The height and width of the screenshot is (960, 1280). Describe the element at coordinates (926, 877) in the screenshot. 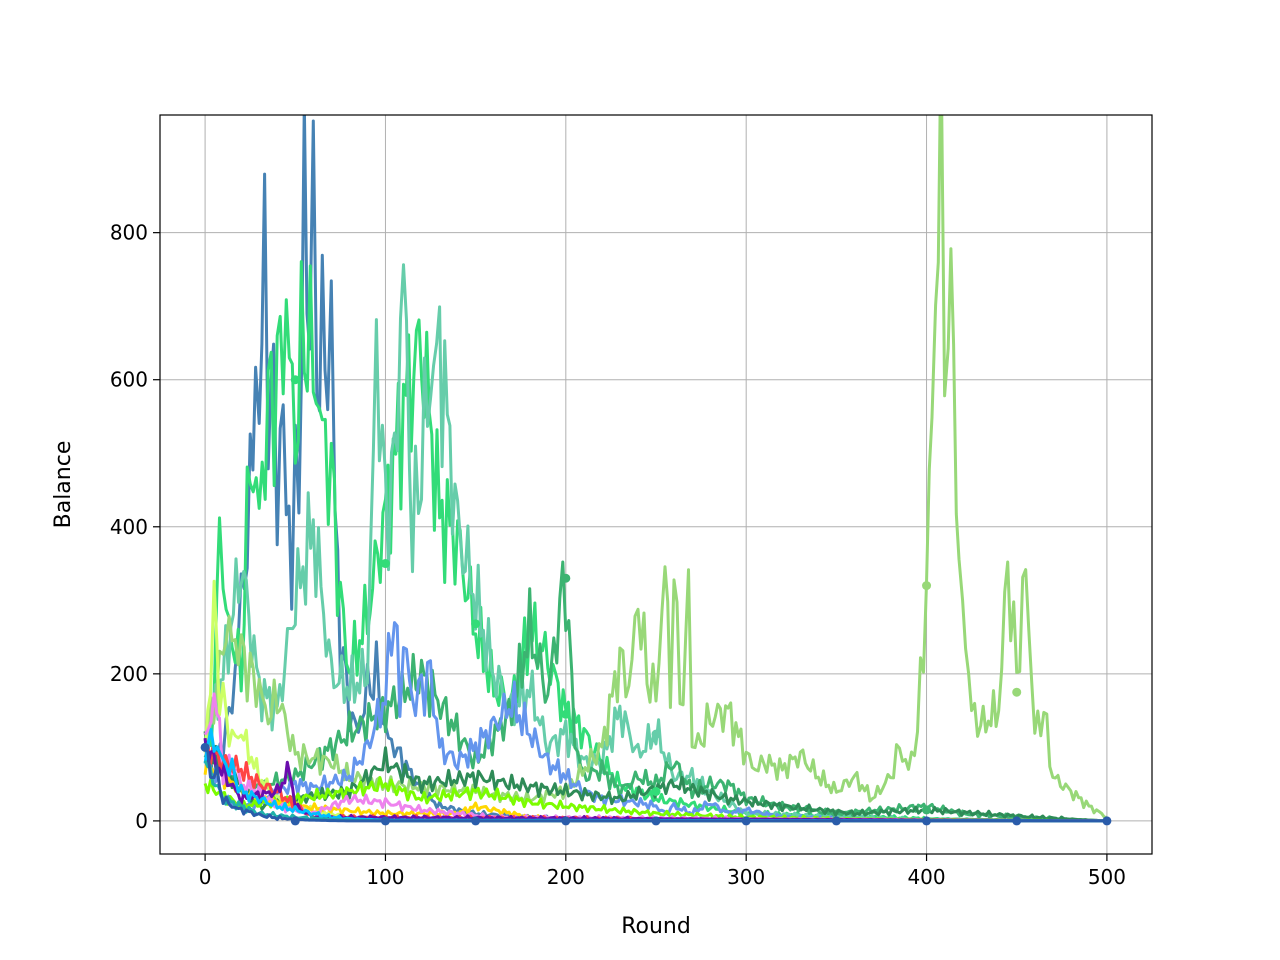

I see `x-tick-label: 400` at that location.